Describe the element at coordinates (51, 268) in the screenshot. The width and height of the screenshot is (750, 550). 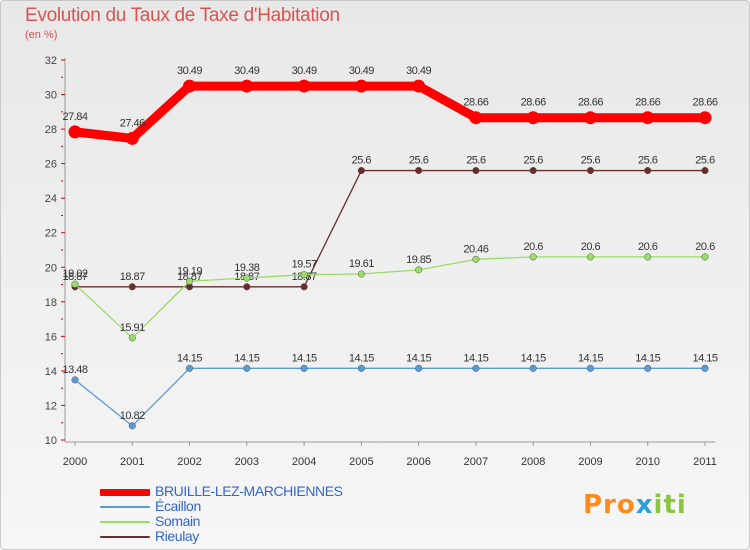
I see `y-tick-label: 20` at that location.